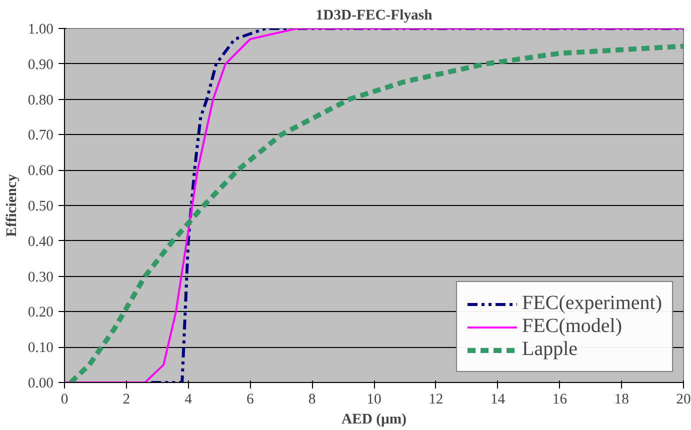  Describe the element at coordinates (572, 326) in the screenshot. I see `legend-label: FEC(model)` at that location.